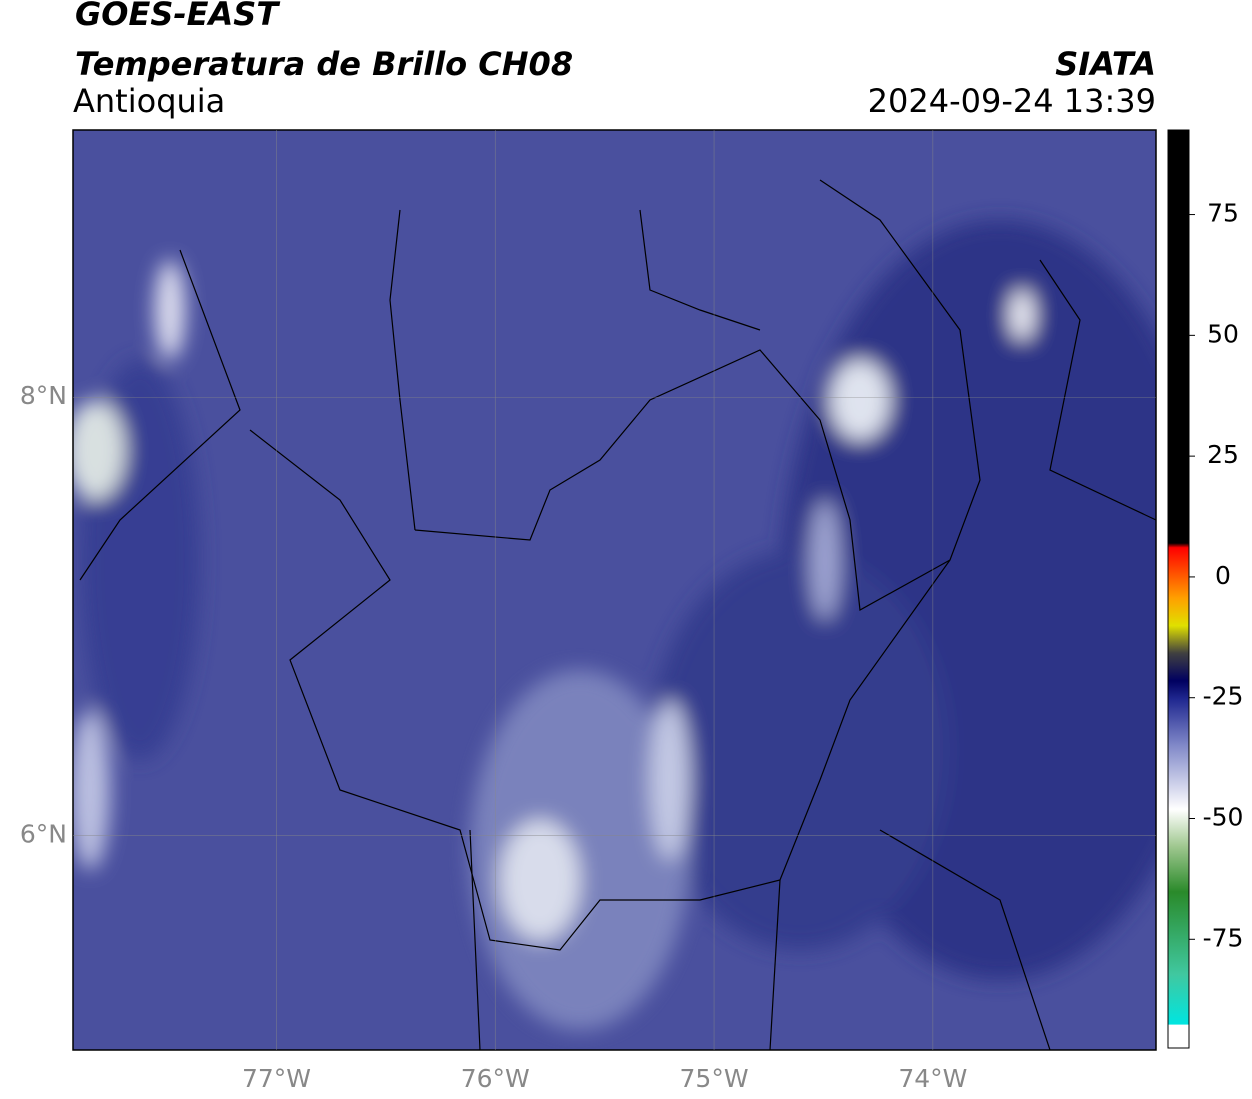 The image size is (1252, 1099). What do you see at coordinates (932, 1078) in the screenshot?
I see `x-tick-label: 74°W` at bounding box center [932, 1078].